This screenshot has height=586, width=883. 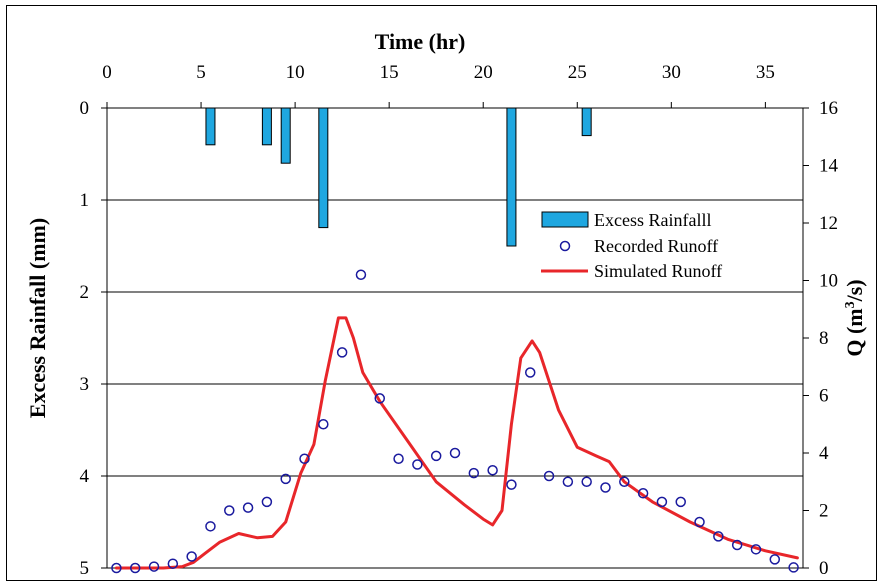 What do you see at coordinates (420, 41) in the screenshot?
I see `x-axis-title: Time (hr)` at bounding box center [420, 41].